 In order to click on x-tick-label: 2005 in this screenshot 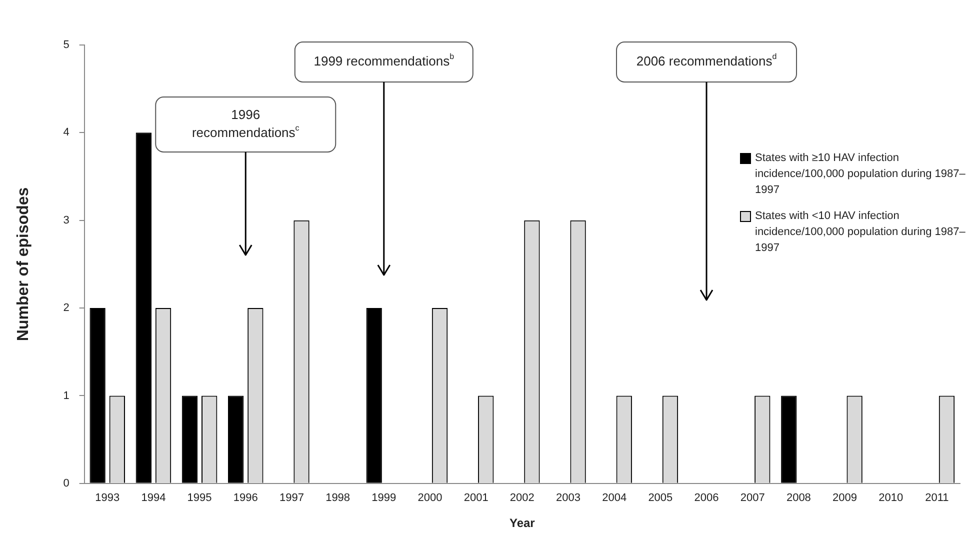, I will do `click(660, 498)`.